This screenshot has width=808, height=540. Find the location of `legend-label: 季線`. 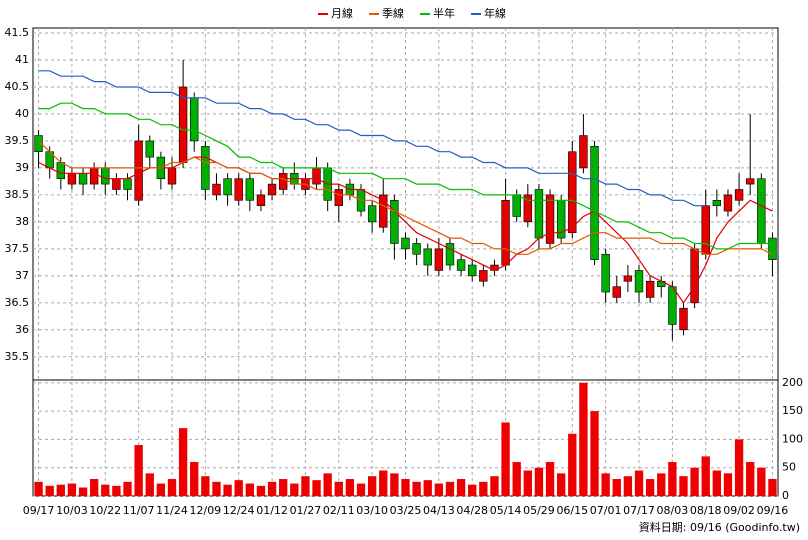

legend-label: 季線 is located at coordinates (393, 13).